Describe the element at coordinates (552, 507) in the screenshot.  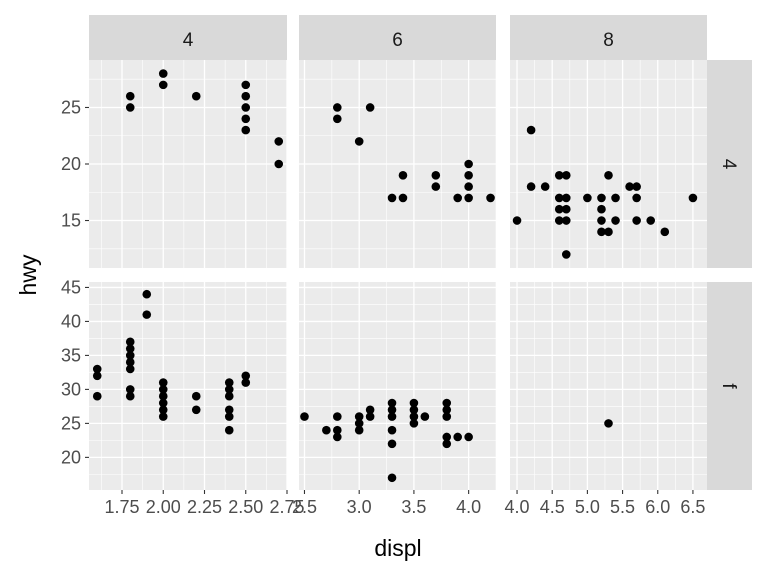
I see `x-tick-label: 4.5` at that location.